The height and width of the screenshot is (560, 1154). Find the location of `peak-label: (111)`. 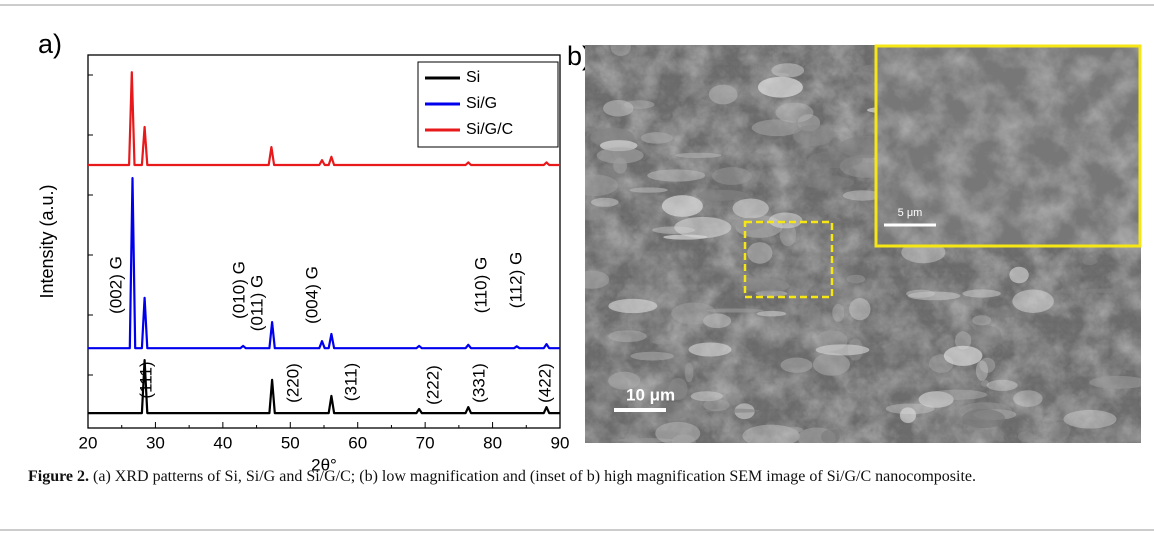

peak-label: (111) is located at coordinates (145, 379).